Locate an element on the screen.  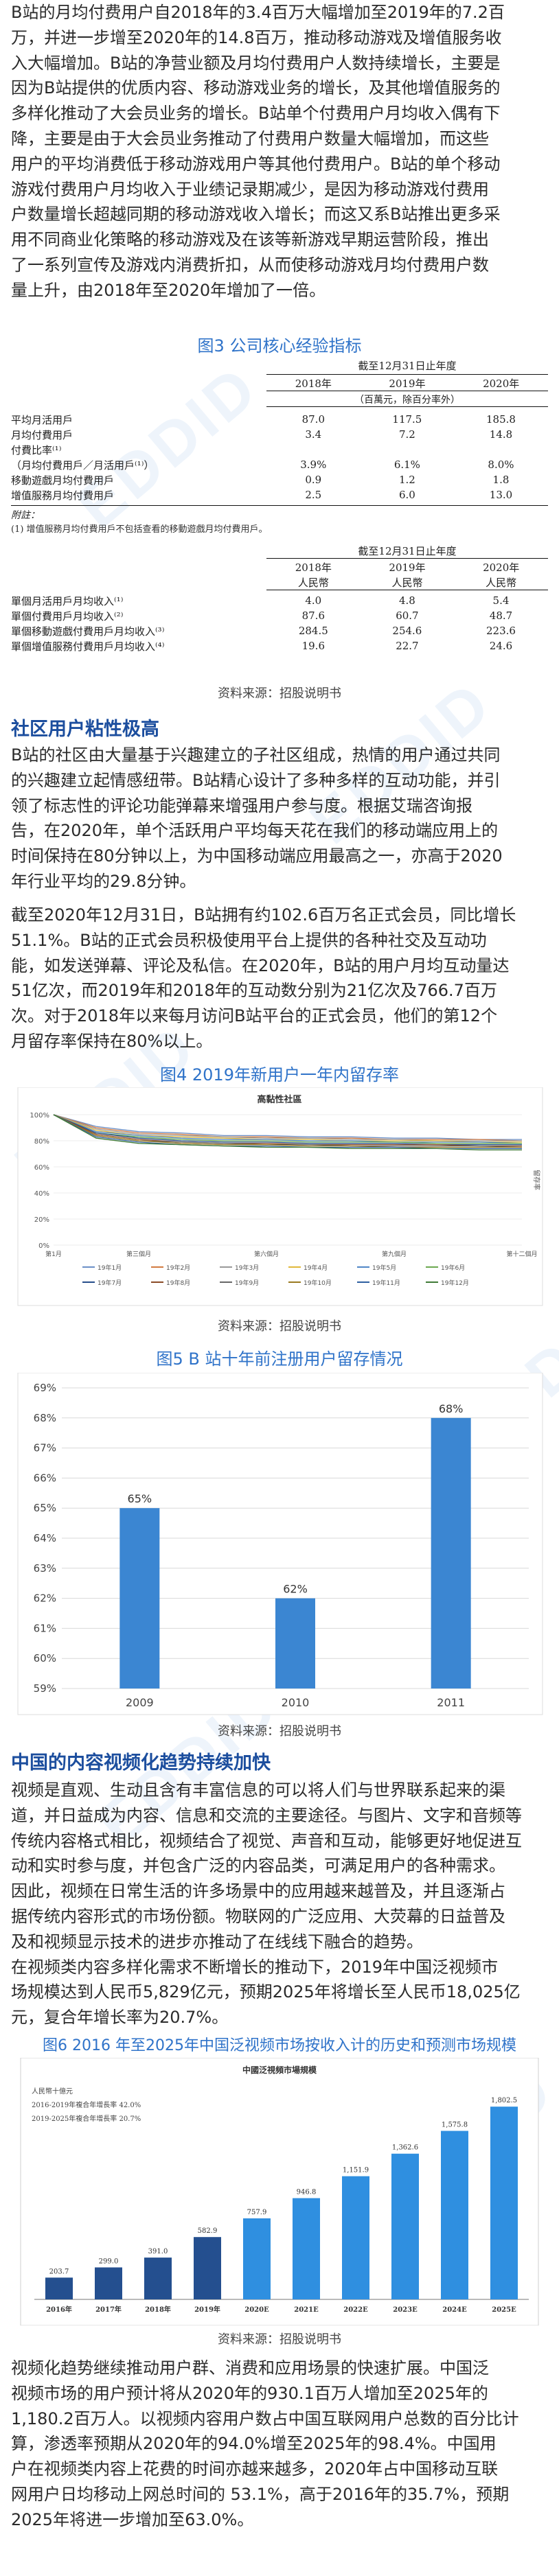
table-row: （月均付費用戶／月活用戶⁽¹⁾） 3.9% 6.1% 8.0% is located at coordinates (279, 464).